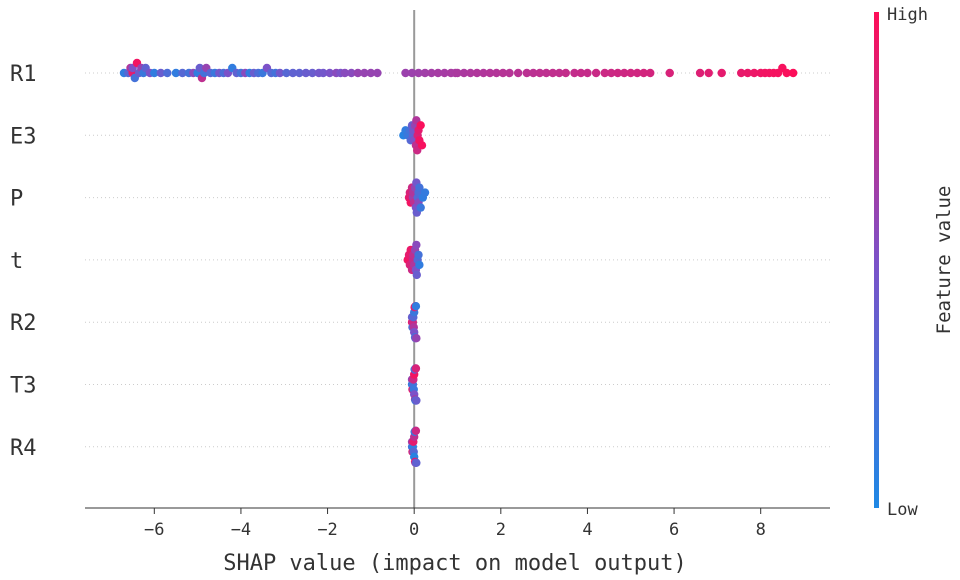 Image resolution: width=960 pixels, height=580 pixels. I want to click on x-axis-ticks: −6 −4 −2 0 2 4 6 8, so click(455, 524).